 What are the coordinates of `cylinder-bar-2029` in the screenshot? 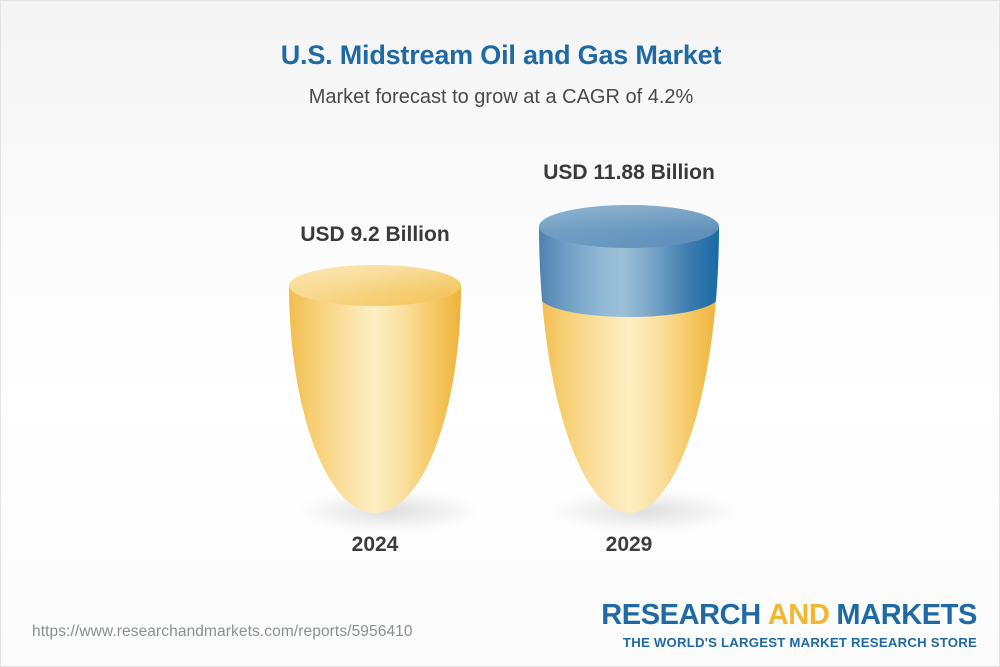 It's located at (629, 359).